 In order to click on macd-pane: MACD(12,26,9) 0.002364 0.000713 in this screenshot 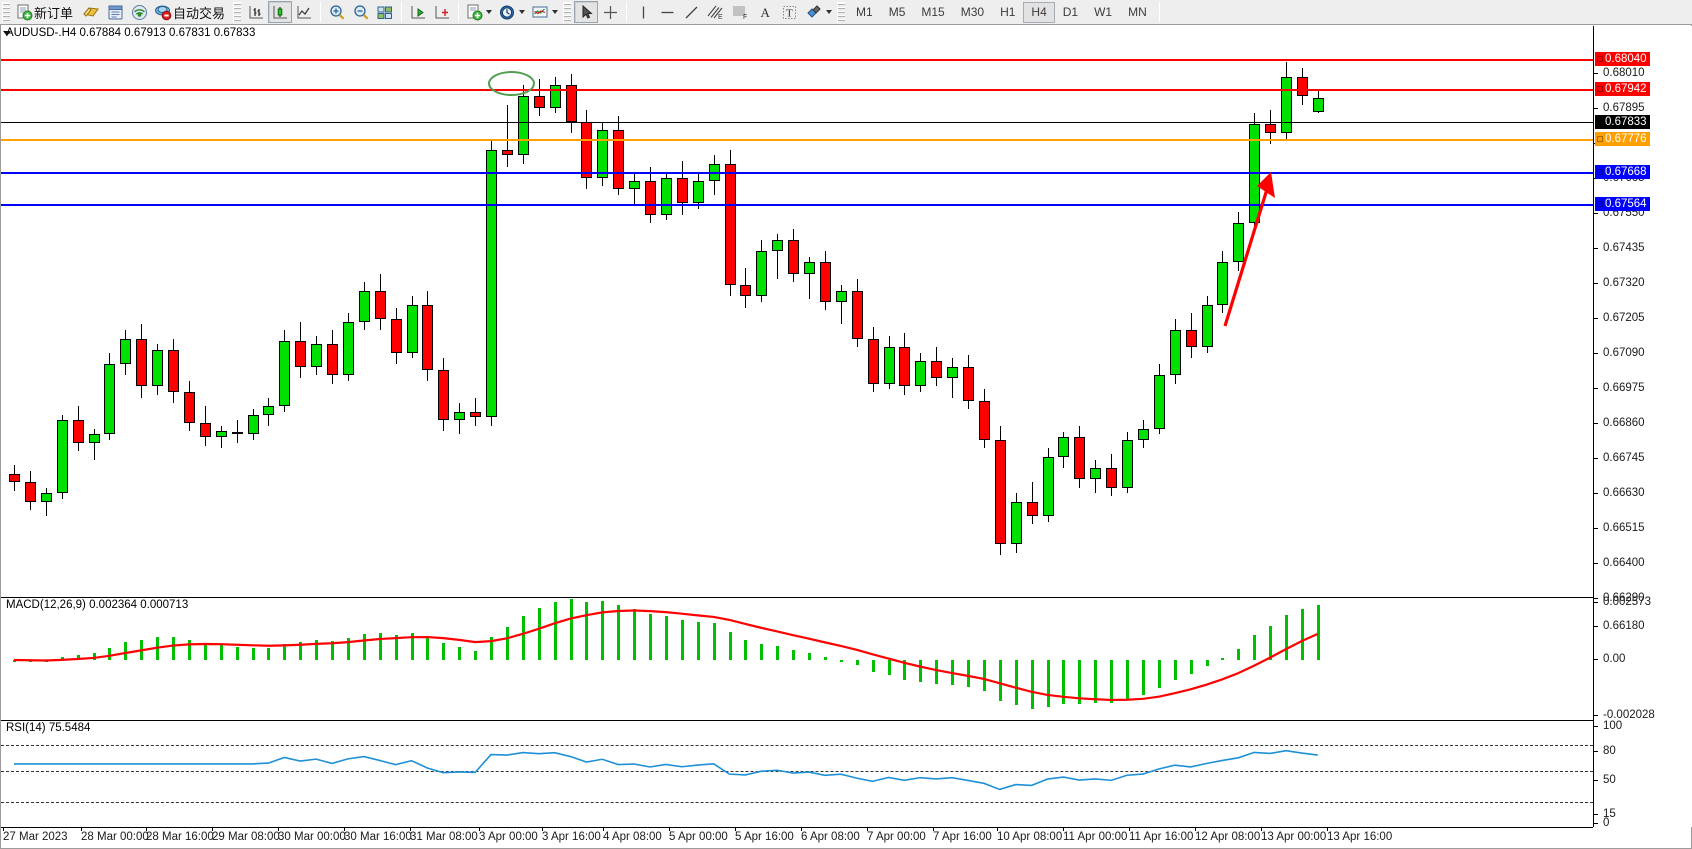, I will do `click(797, 658)`.